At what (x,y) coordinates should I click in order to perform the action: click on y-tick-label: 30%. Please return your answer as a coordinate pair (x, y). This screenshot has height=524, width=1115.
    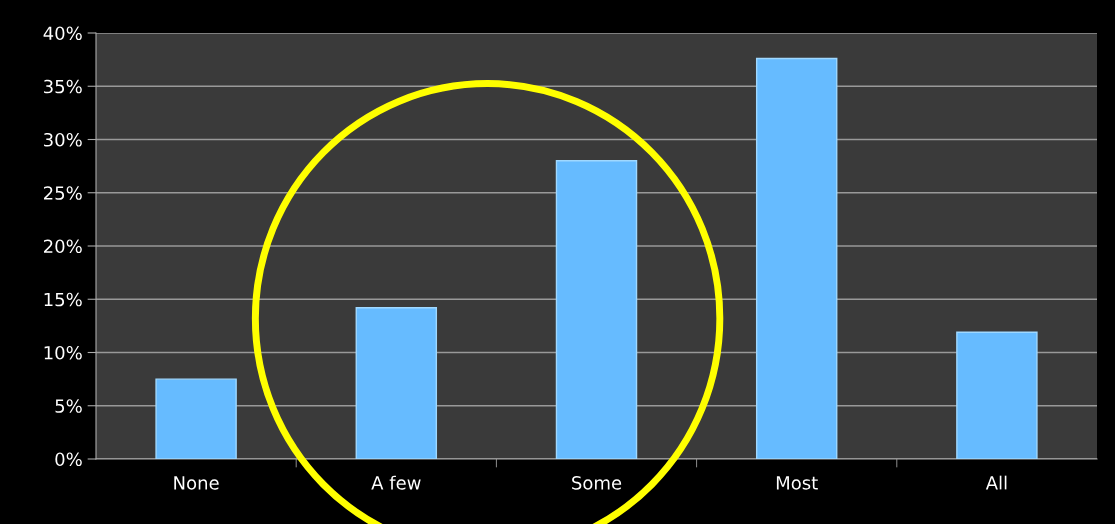
    Looking at the image, I should click on (63, 139).